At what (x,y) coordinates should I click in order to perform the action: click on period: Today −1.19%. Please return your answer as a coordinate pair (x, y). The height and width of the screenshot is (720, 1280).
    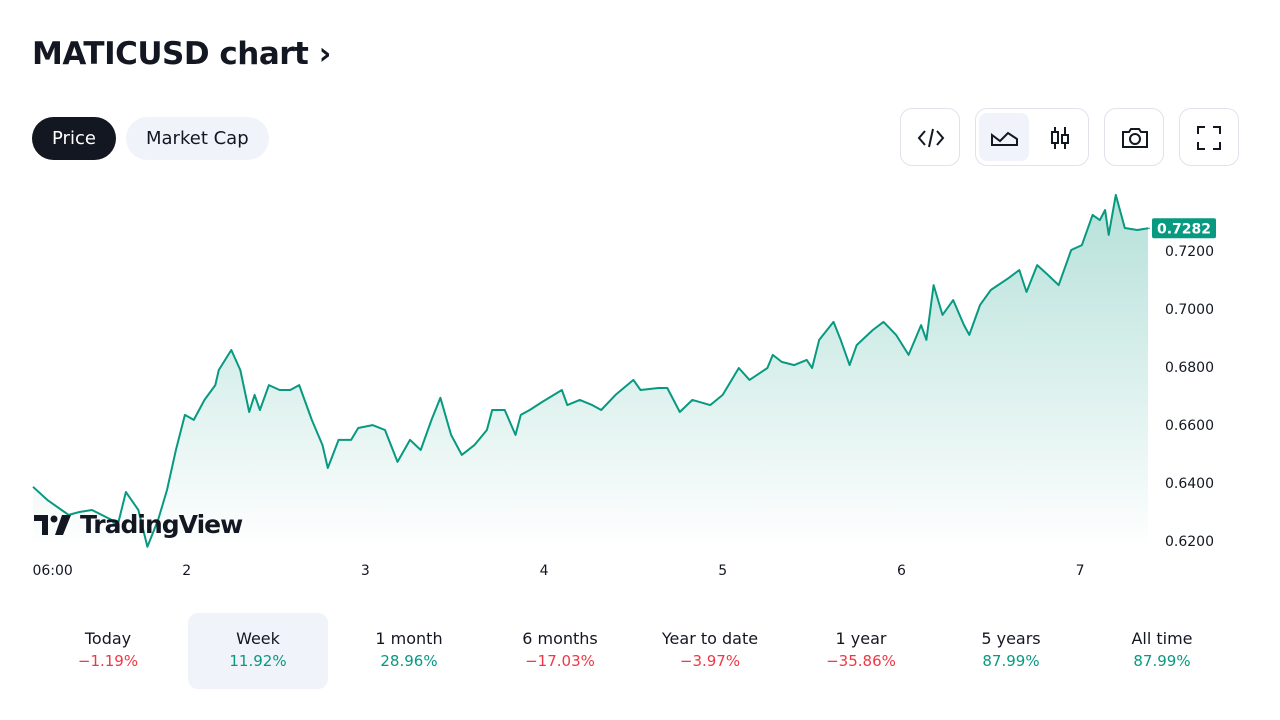
    Looking at the image, I should click on (108, 651).